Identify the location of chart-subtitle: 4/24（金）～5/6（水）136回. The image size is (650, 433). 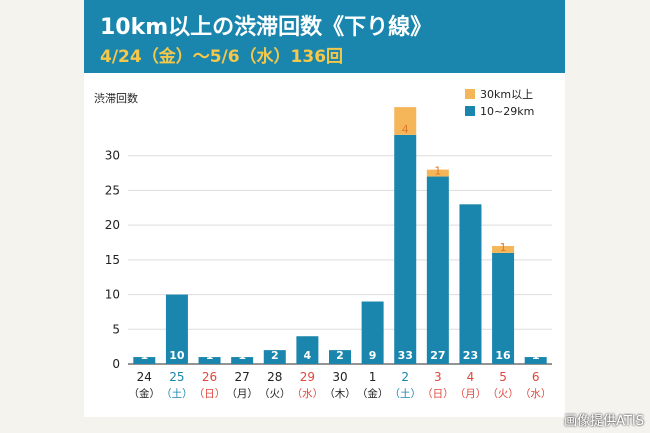
(222, 57).